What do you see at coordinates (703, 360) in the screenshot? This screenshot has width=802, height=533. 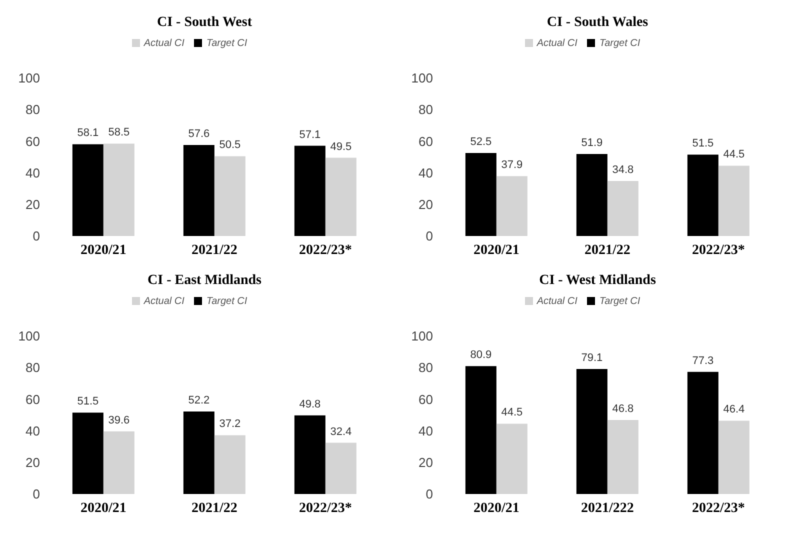 I see `data-label: 77.3` at bounding box center [703, 360].